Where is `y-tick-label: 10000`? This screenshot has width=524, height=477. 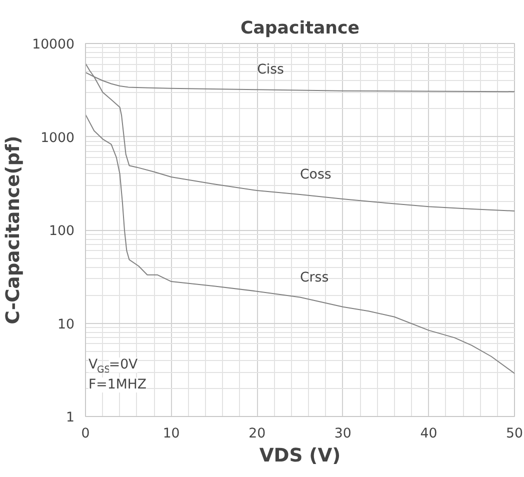 y-tick-label: 10000 is located at coordinates (53, 45).